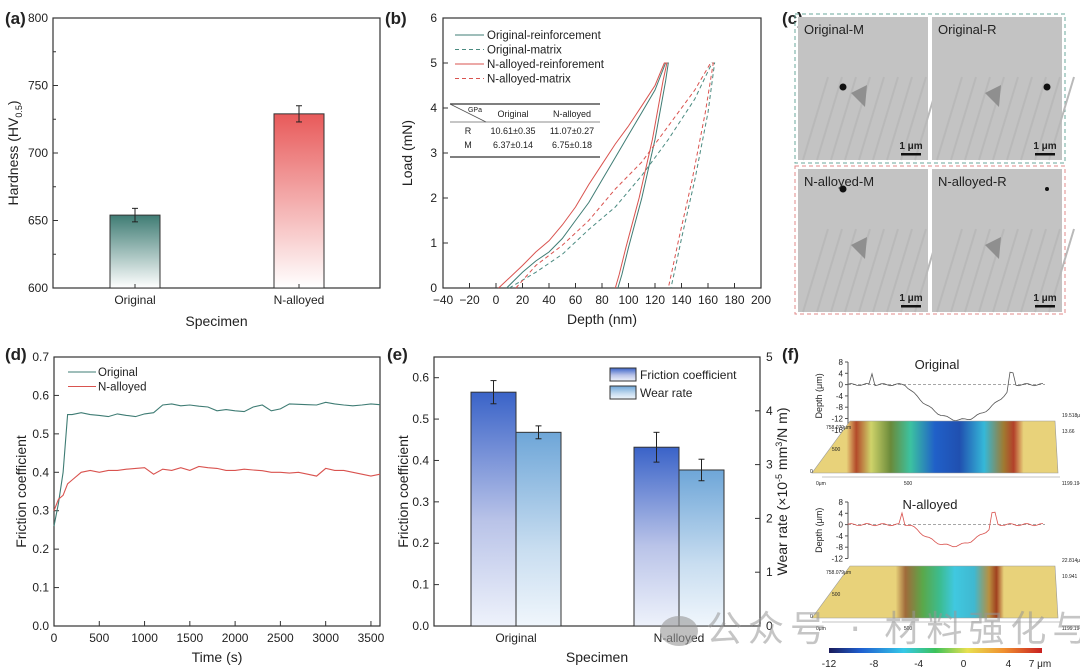 The image size is (1080, 671). I want to click on sem-label: N-alloyed-M, so click(839, 181).